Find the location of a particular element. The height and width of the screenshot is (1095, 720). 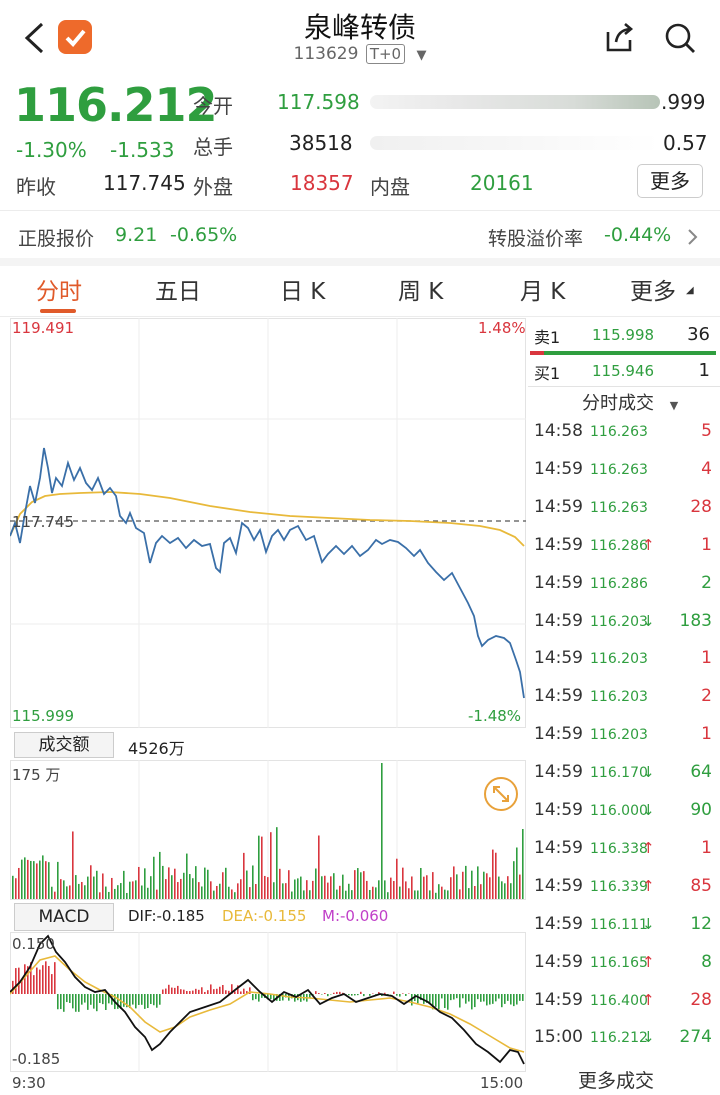

book-depth-bar is located at coordinates (623, 353).